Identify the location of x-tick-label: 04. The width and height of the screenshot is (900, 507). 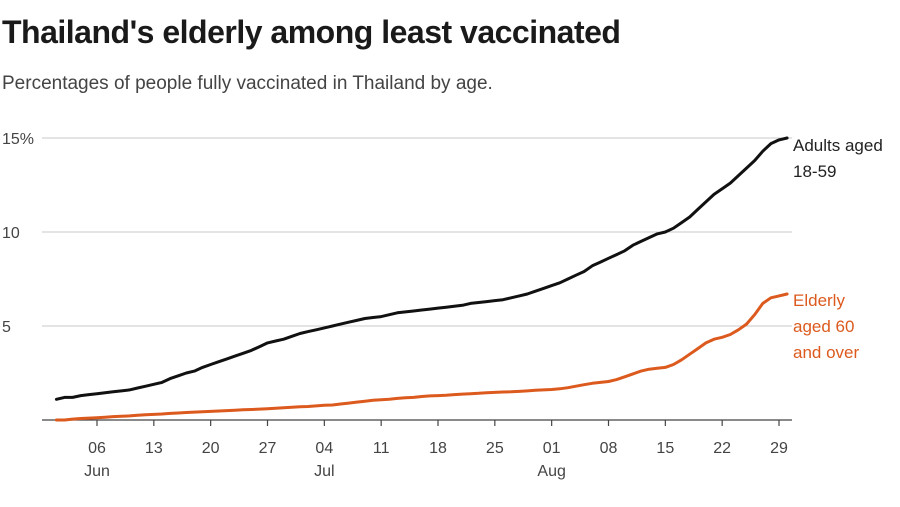
(324, 448).